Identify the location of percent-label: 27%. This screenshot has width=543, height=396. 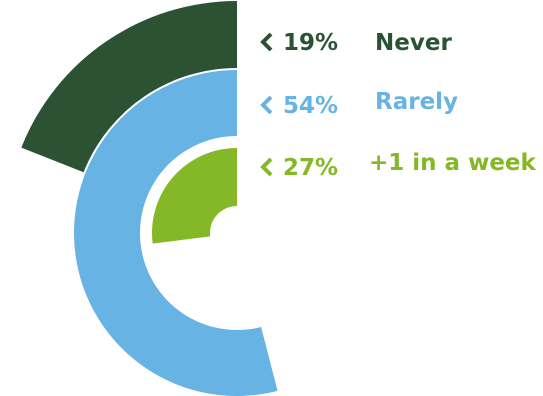
(310, 168).